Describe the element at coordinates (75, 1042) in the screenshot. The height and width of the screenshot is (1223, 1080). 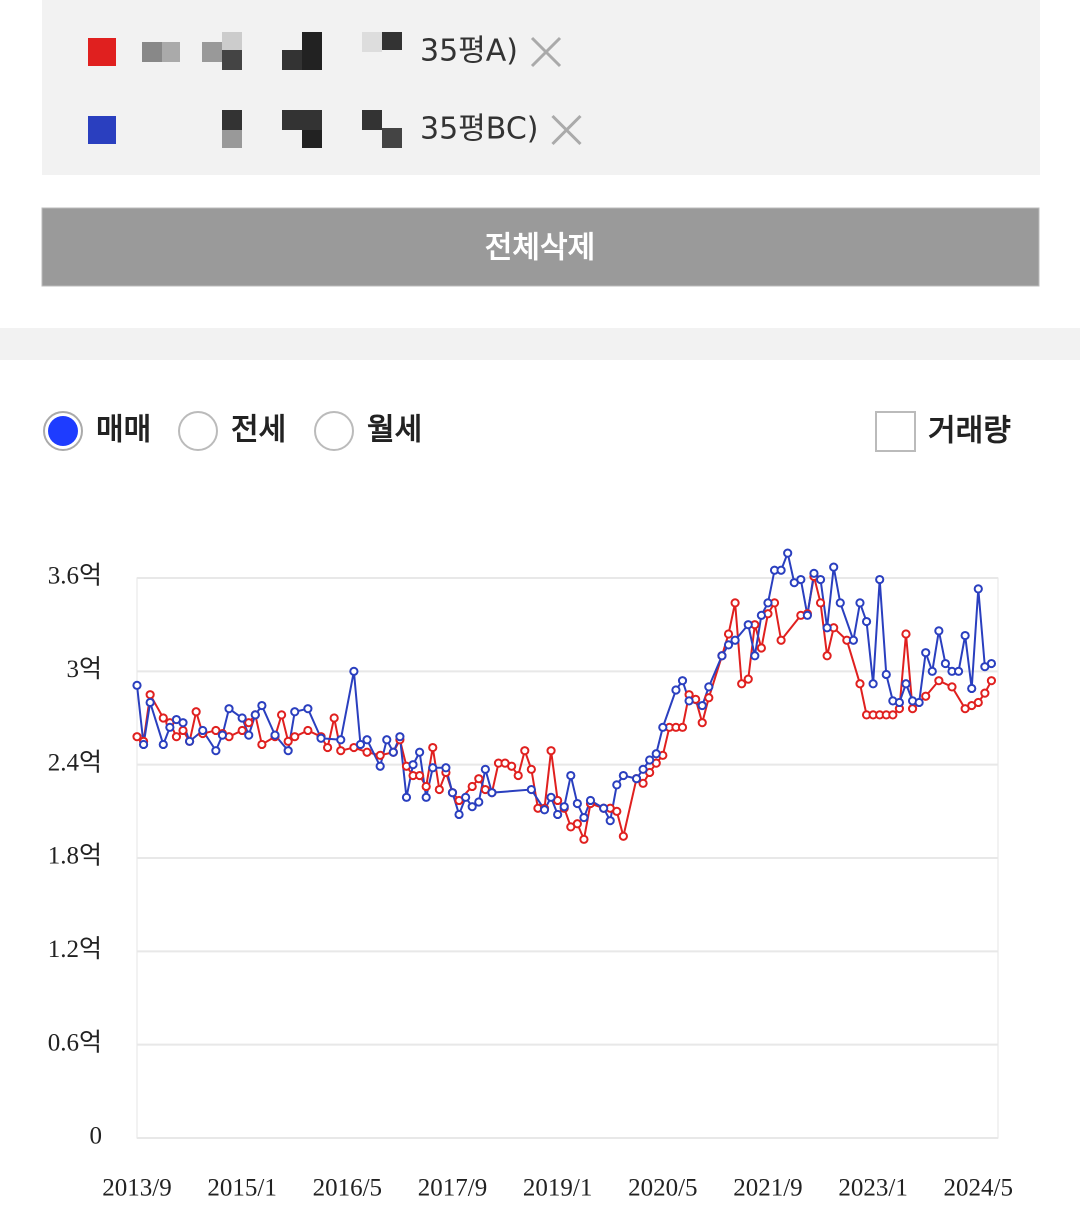
I see `y-tick-label: 0.6억` at that location.